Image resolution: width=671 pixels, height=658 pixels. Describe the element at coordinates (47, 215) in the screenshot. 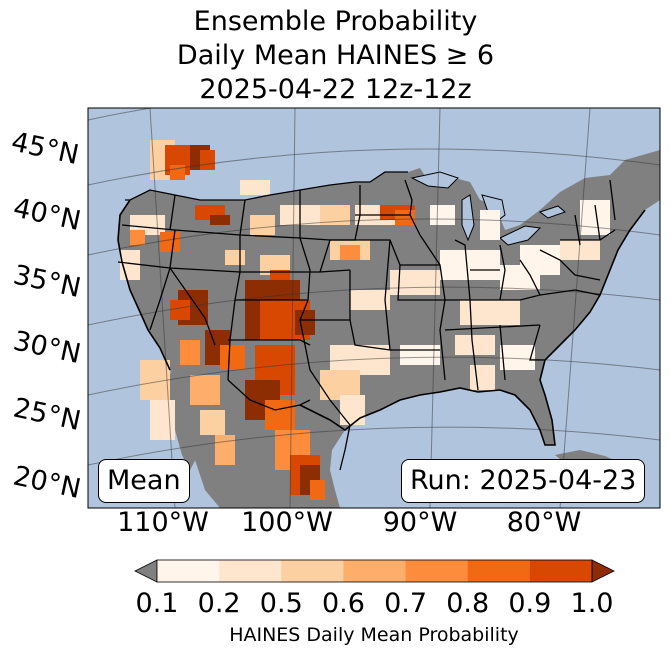

I see `lat-label-40: 40°N` at that location.